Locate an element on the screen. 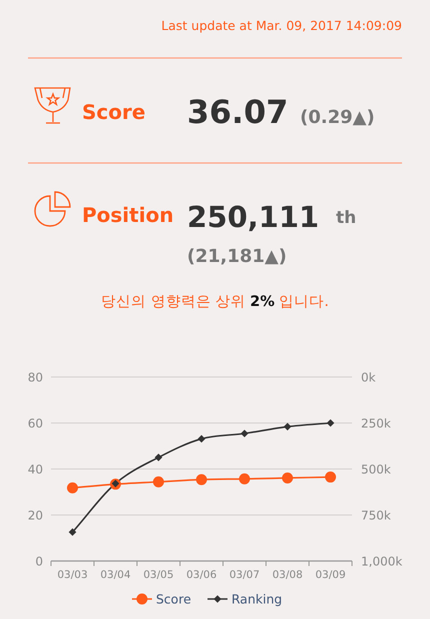  x-tick-label: 03/04 is located at coordinates (115, 575).